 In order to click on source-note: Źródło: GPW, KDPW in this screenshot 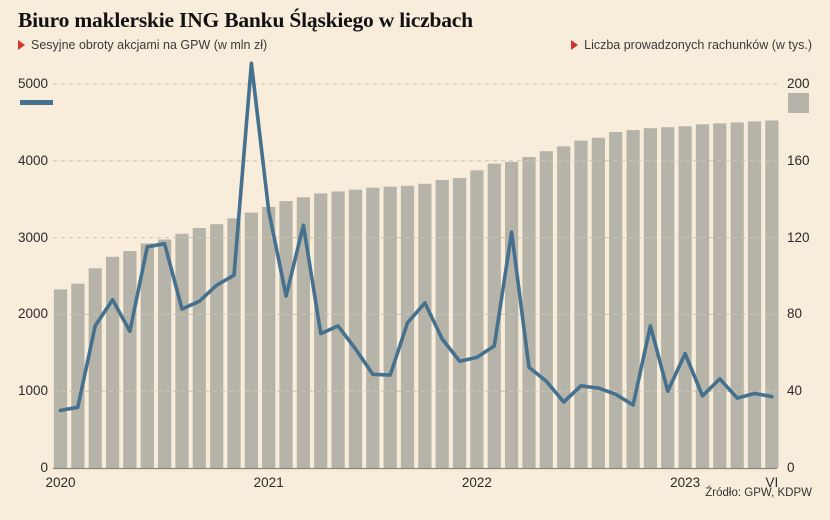, I will do `click(758, 493)`.